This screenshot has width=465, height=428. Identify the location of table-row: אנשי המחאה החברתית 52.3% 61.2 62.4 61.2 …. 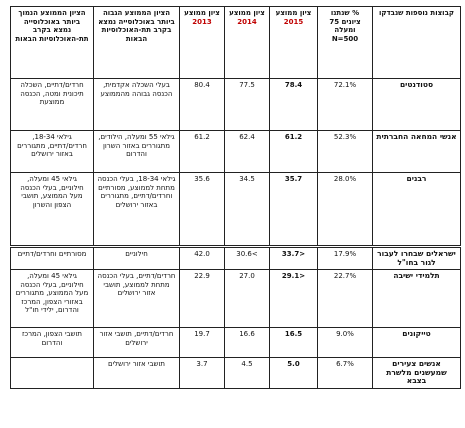
(235, 151).